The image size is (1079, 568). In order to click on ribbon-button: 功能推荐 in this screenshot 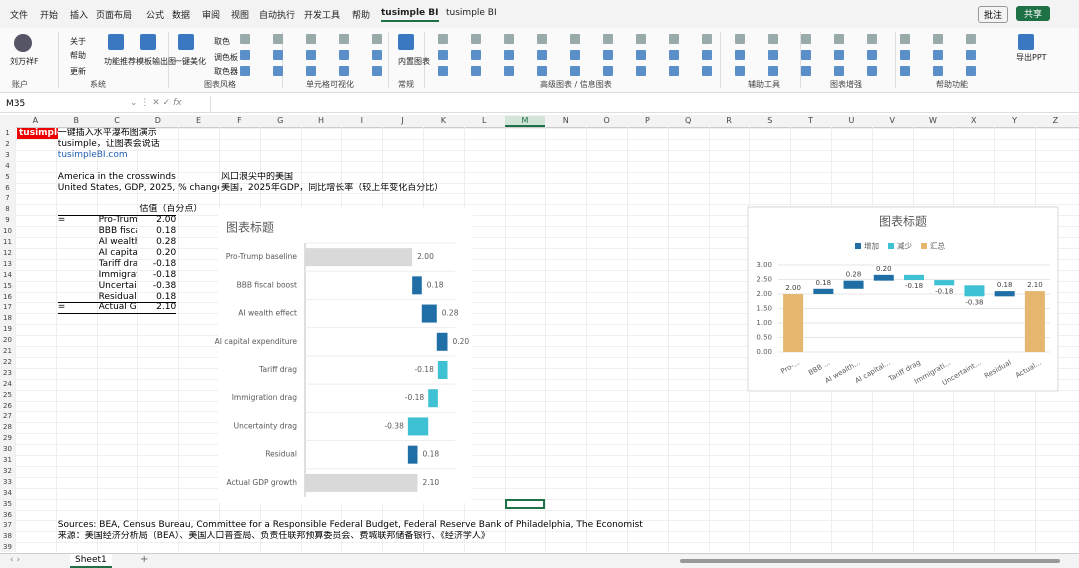, I will do `click(120, 61)`.